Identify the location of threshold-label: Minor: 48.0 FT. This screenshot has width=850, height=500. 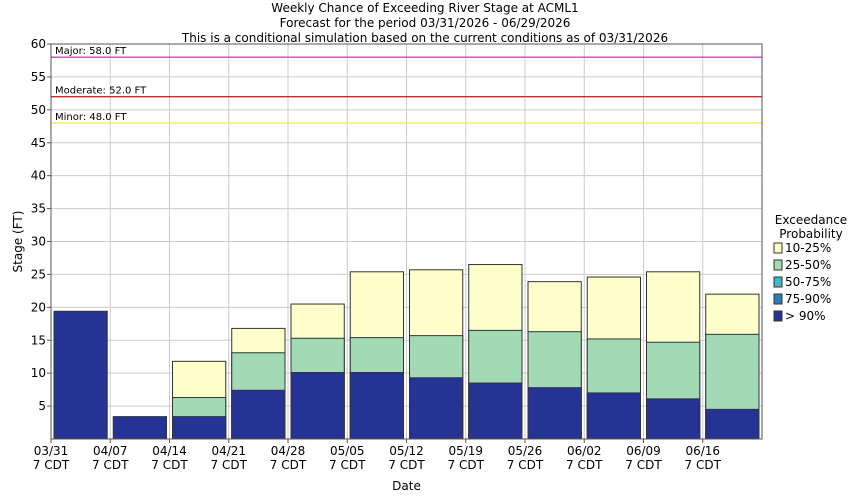
(91, 117).